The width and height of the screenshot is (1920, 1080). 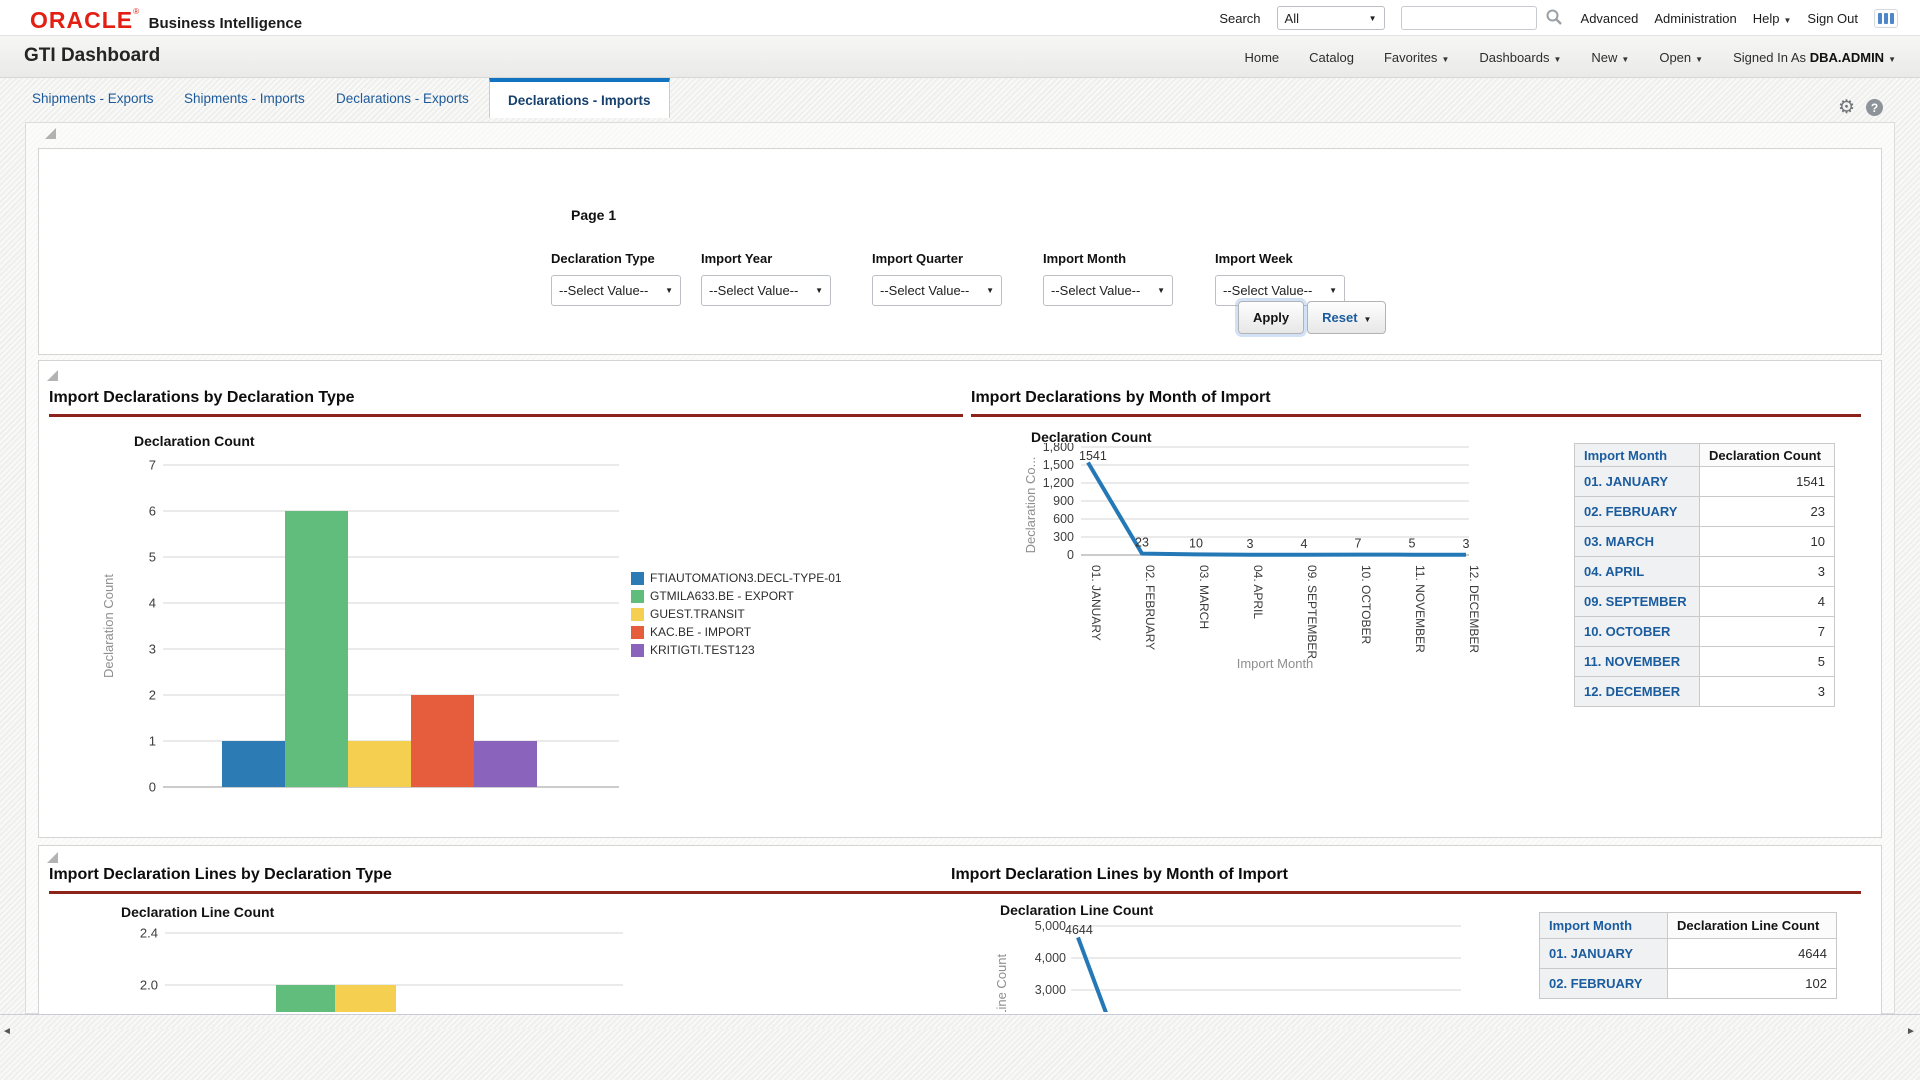 I want to click on filter-select-import-month: --Select Value-- ▼, so click(x=1108, y=290).